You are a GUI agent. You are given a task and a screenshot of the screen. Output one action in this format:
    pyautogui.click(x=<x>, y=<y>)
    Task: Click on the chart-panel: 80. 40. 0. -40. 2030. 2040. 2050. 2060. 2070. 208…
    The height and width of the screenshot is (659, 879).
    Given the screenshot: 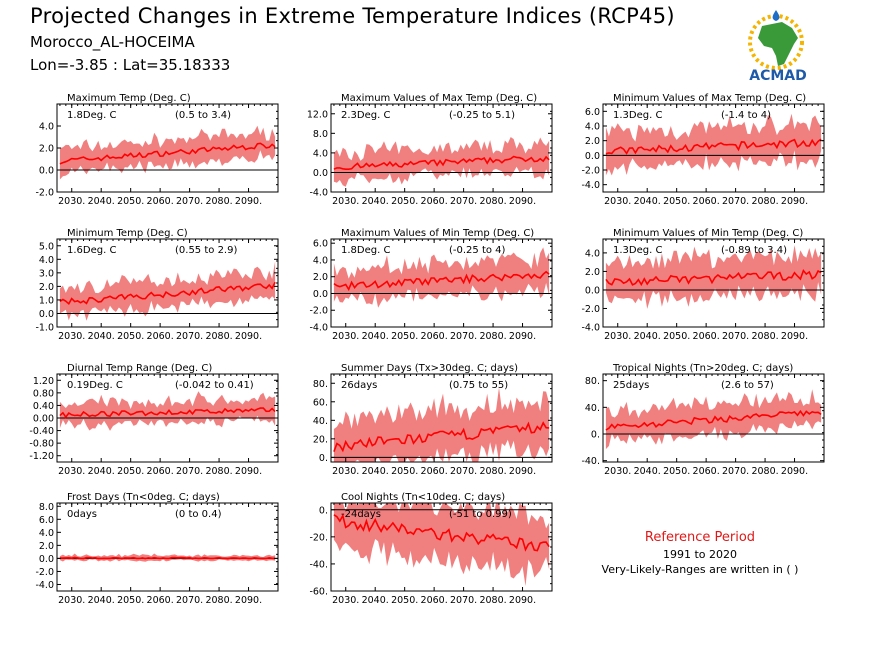 What is the action you would take?
    pyautogui.click(x=703, y=420)
    